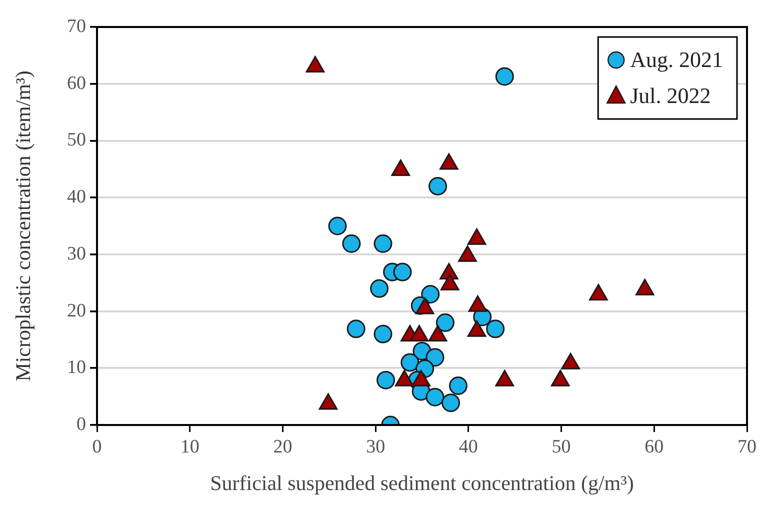 This screenshot has width=761, height=509. Describe the element at coordinates (468, 447) in the screenshot. I see `x-tick-label: 40` at that location.